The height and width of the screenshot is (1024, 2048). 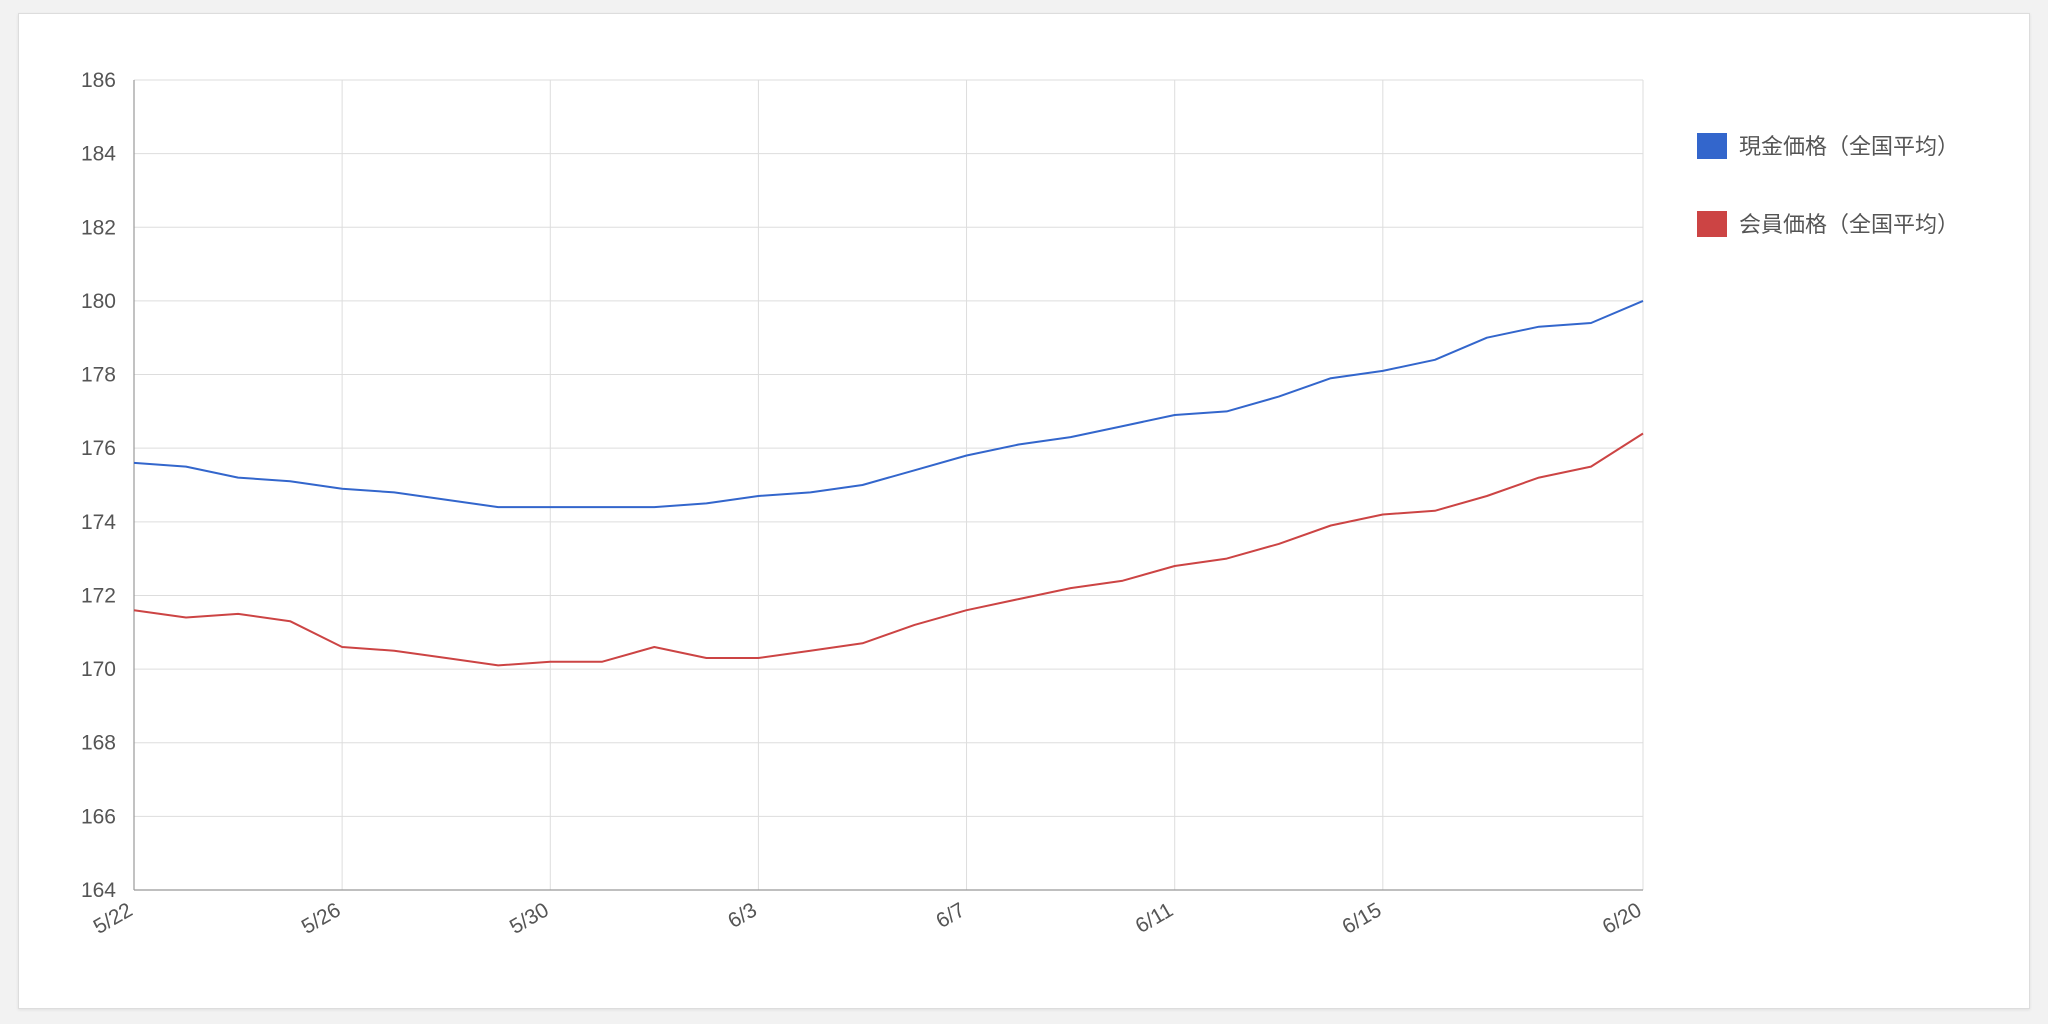 I want to click on x-tick-label: 5/22, so click(x=113, y=918).